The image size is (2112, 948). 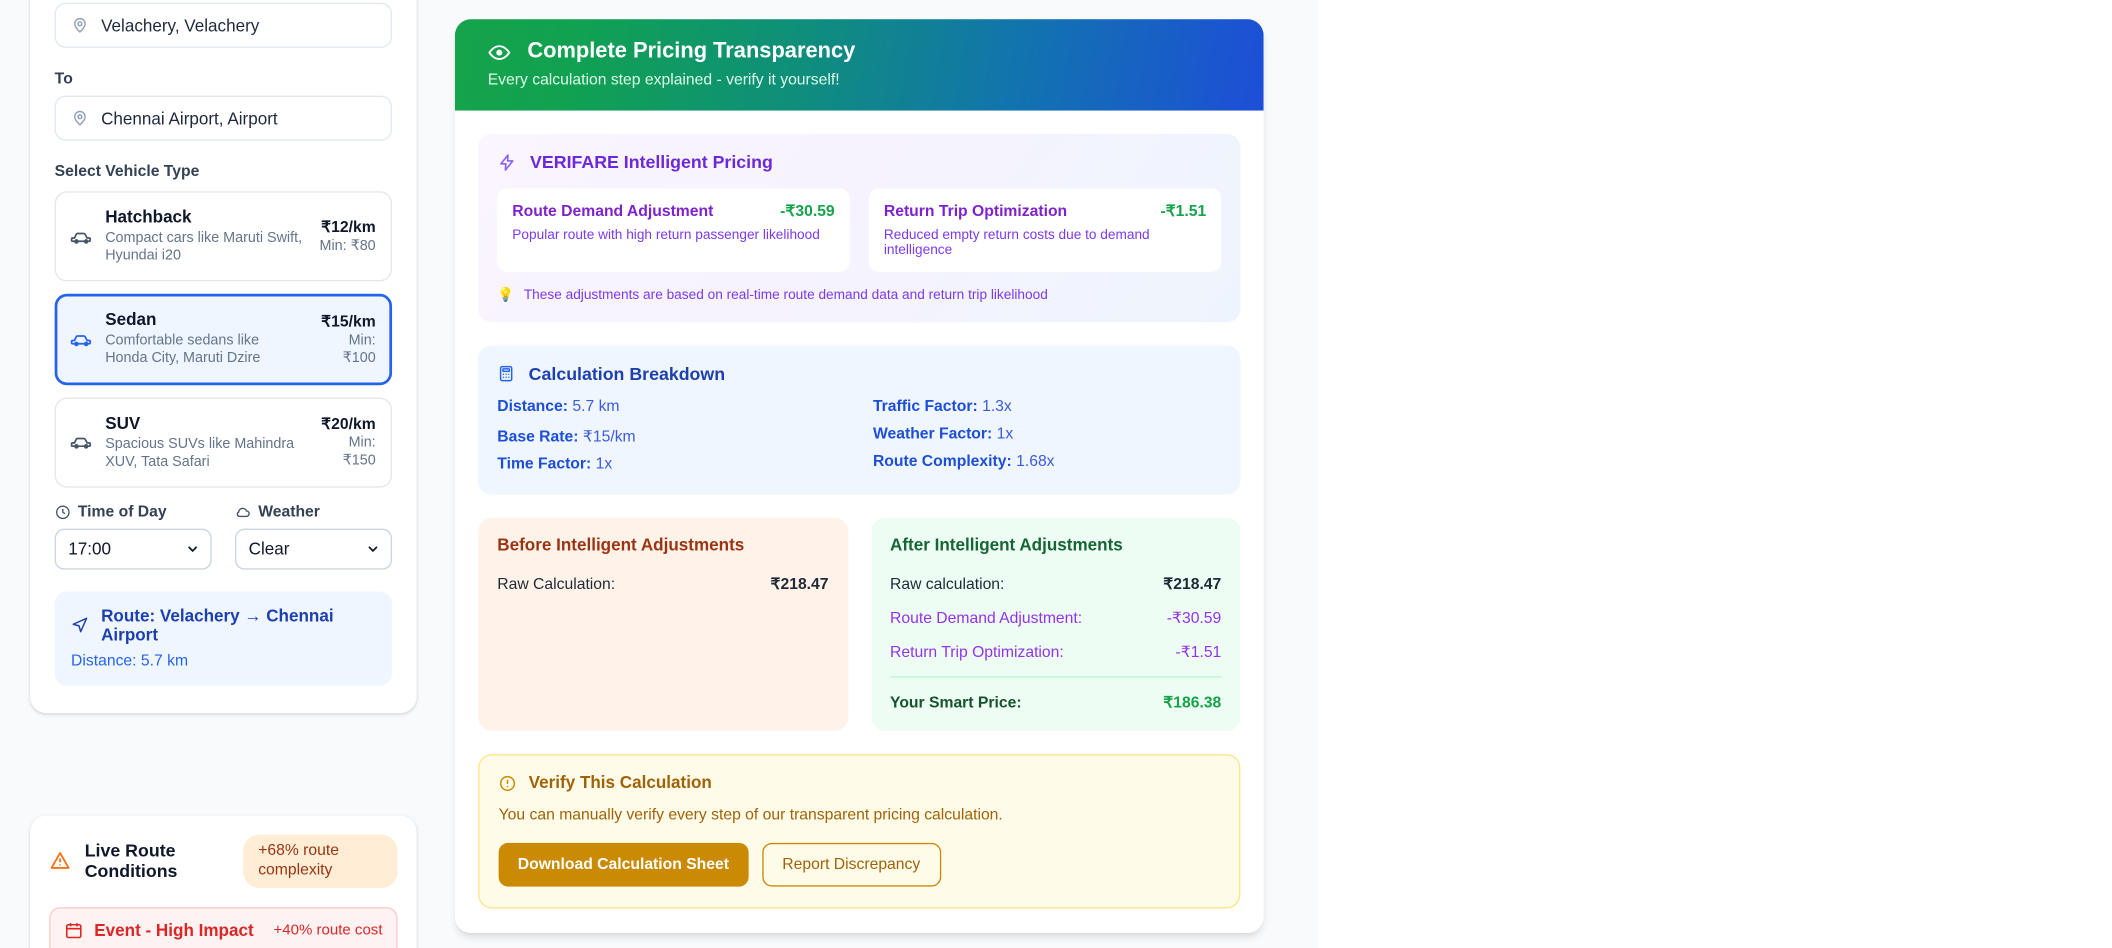 What do you see at coordinates (127, 172) in the screenshot?
I see `vehicle-section-label: Select Vehicle Type` at bounding box center [127, 172].